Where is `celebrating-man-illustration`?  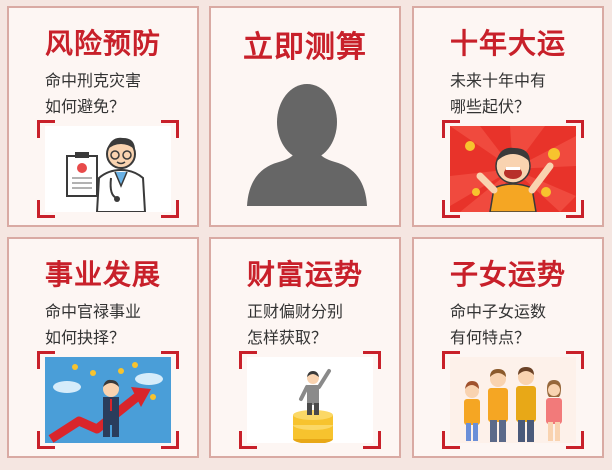
celebrating-man-illustration is located at coordinates (513, 169).